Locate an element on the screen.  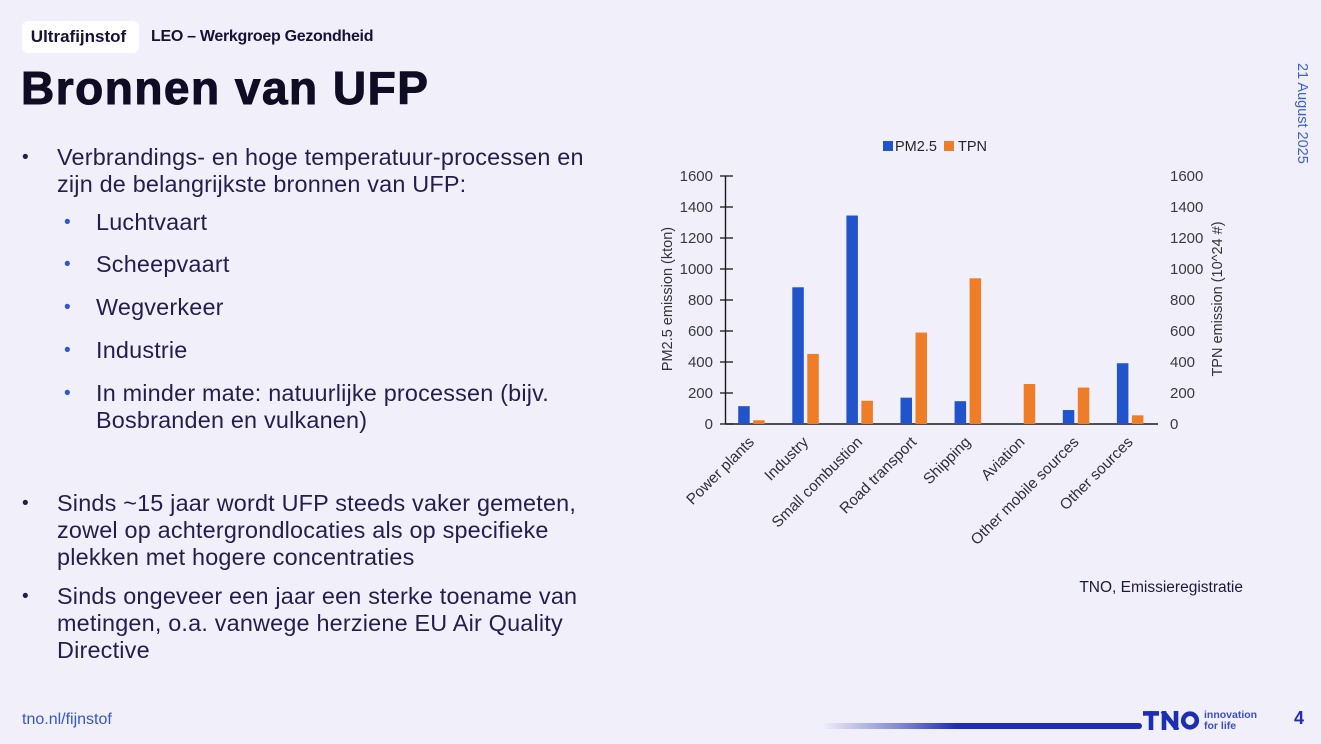
svg-text: Aviation is located at coordinates (1003, 459).